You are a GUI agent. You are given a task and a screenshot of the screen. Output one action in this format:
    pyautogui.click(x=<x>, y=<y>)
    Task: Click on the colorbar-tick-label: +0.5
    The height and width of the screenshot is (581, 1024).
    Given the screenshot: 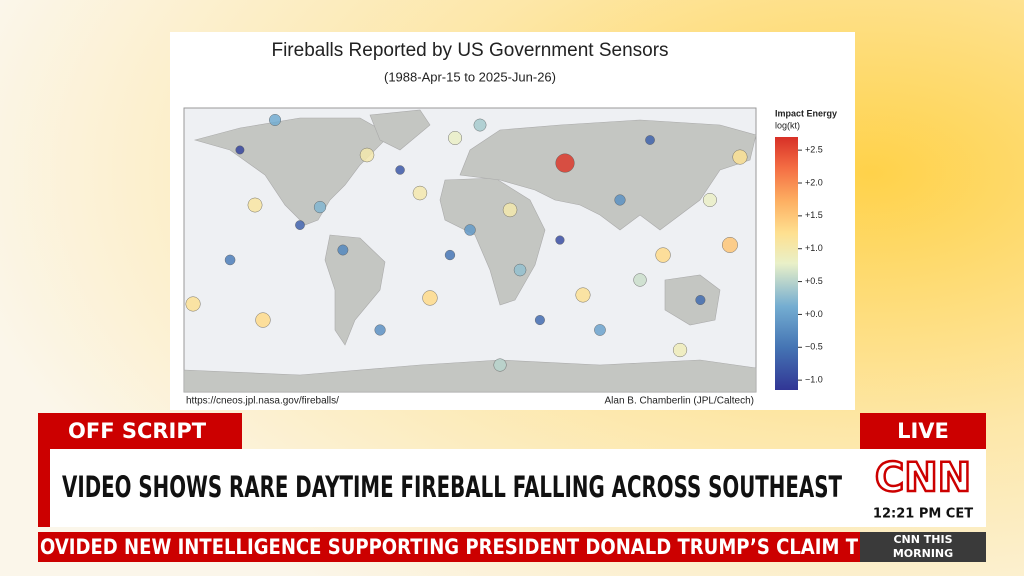 What is the action you would take?
    pyautogui.click(x=814, y=281)
    